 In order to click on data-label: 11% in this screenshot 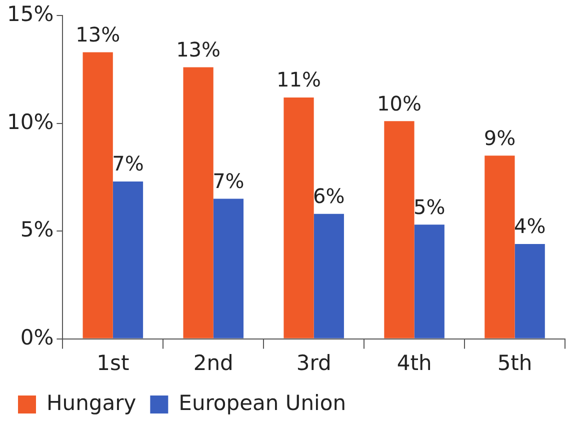, I will do `click(298, 80)`.